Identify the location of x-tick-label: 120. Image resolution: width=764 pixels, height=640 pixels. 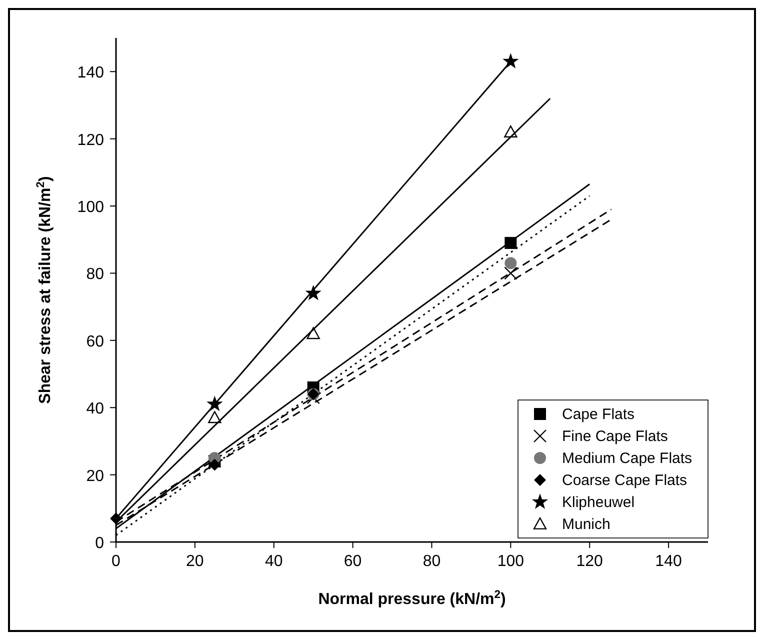
(590, 561).